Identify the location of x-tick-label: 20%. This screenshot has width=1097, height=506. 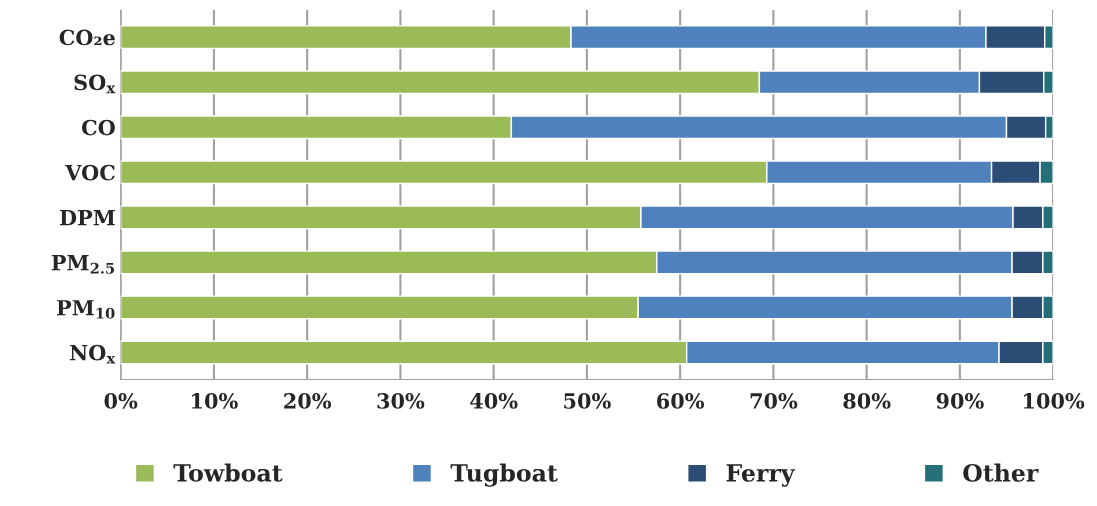
(308, 401).